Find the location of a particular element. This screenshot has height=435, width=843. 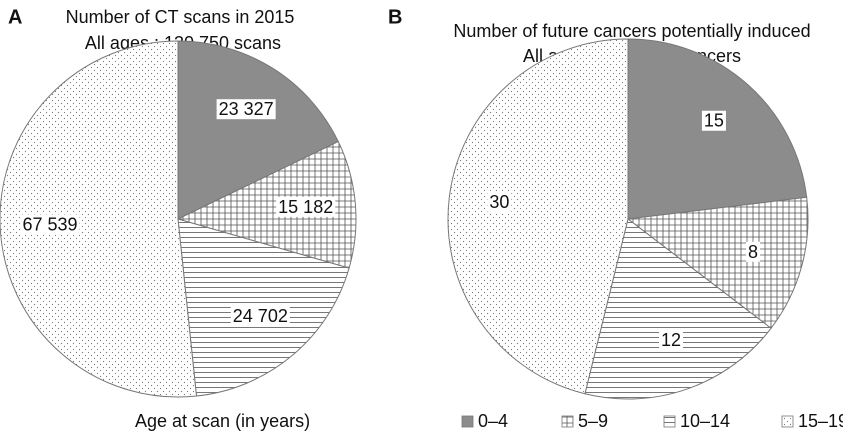

legend-label: 15–19 is located at coordinates (820, 421).